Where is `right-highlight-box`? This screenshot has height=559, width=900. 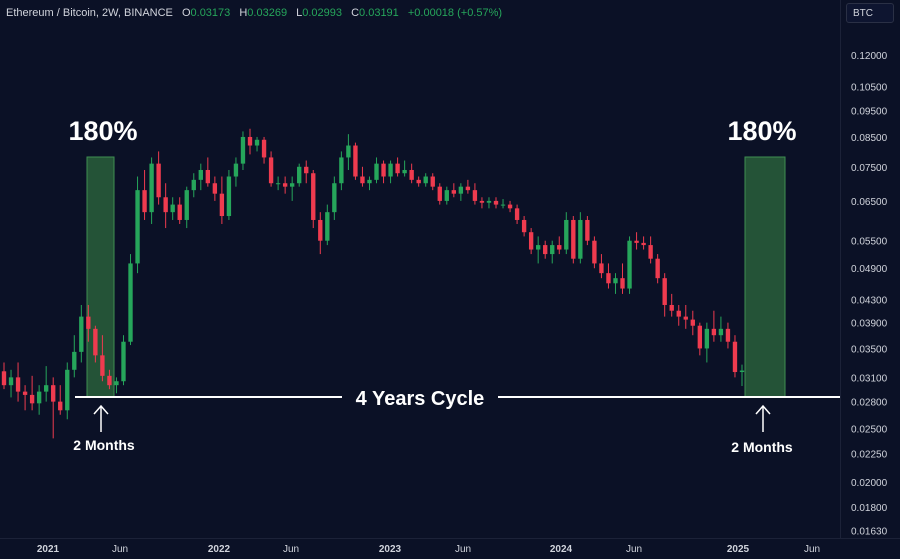
right-highlight-box is located at coordinates (765, 277).